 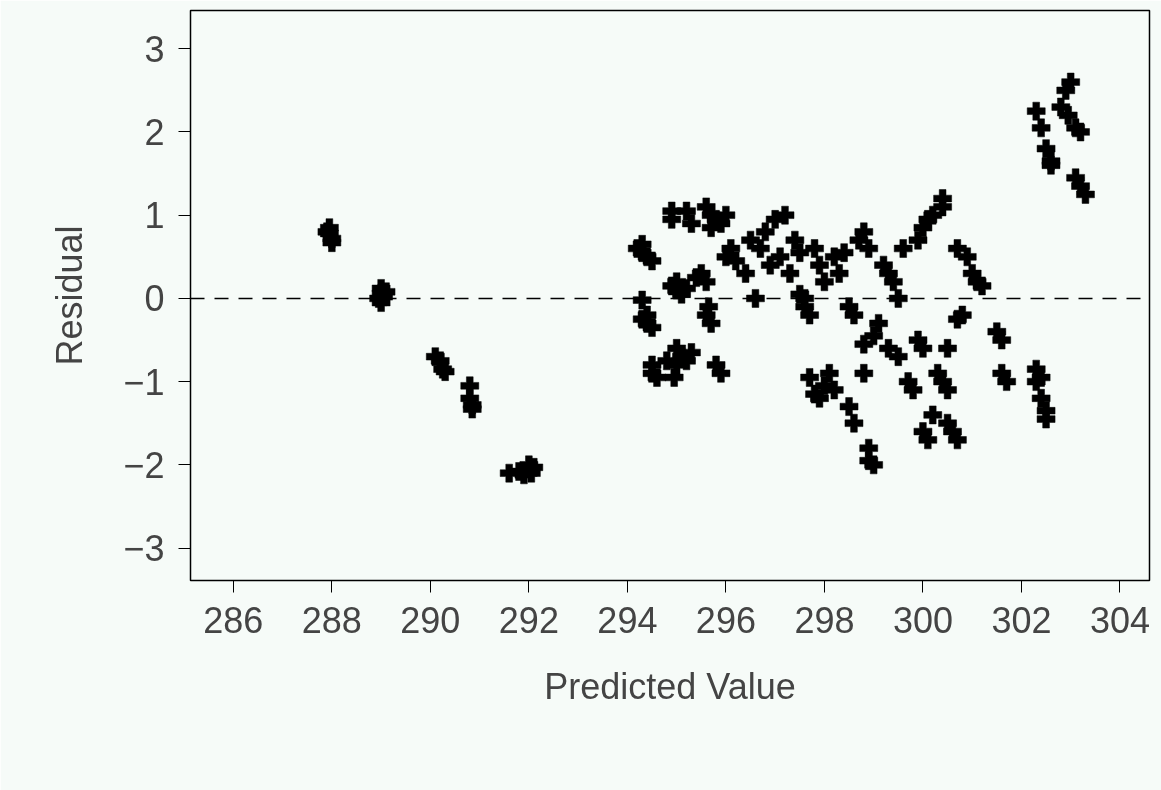 I want to click on y-tick-label: 0, so click(x=154, y=299).